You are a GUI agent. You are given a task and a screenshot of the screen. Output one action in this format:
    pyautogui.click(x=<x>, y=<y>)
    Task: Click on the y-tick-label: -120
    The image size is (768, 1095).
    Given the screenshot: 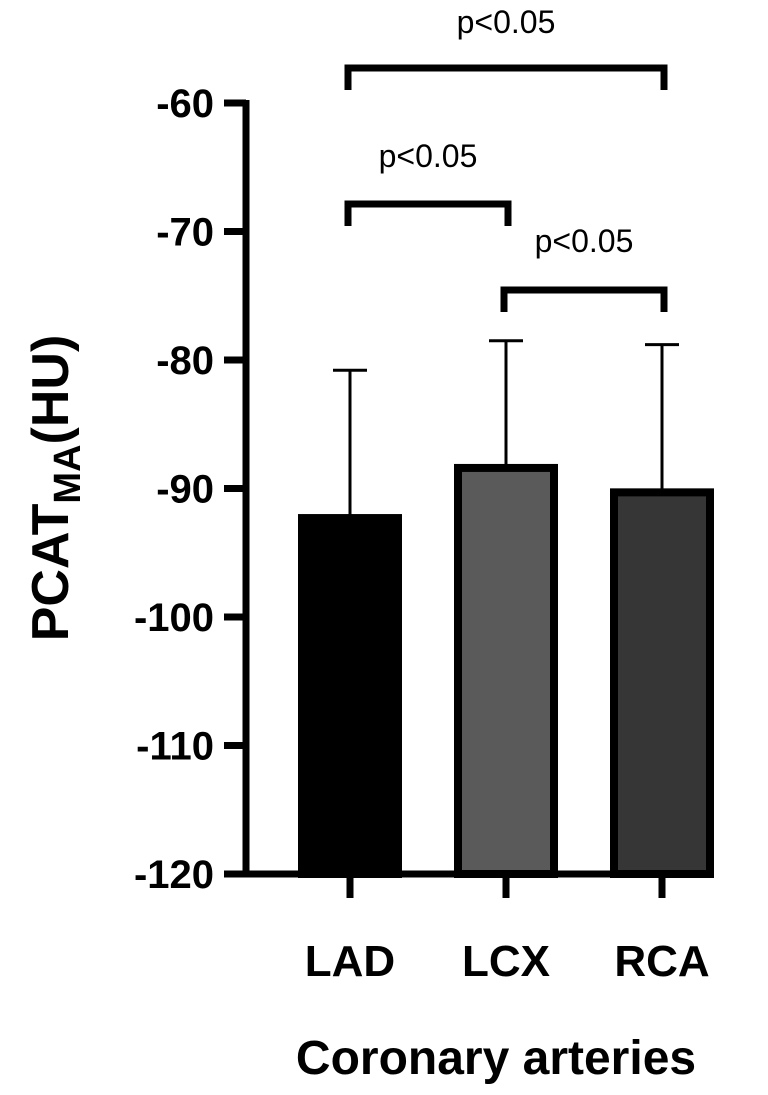 What is the action you would take?
    pyautogui.click(x=174, y=875)
    